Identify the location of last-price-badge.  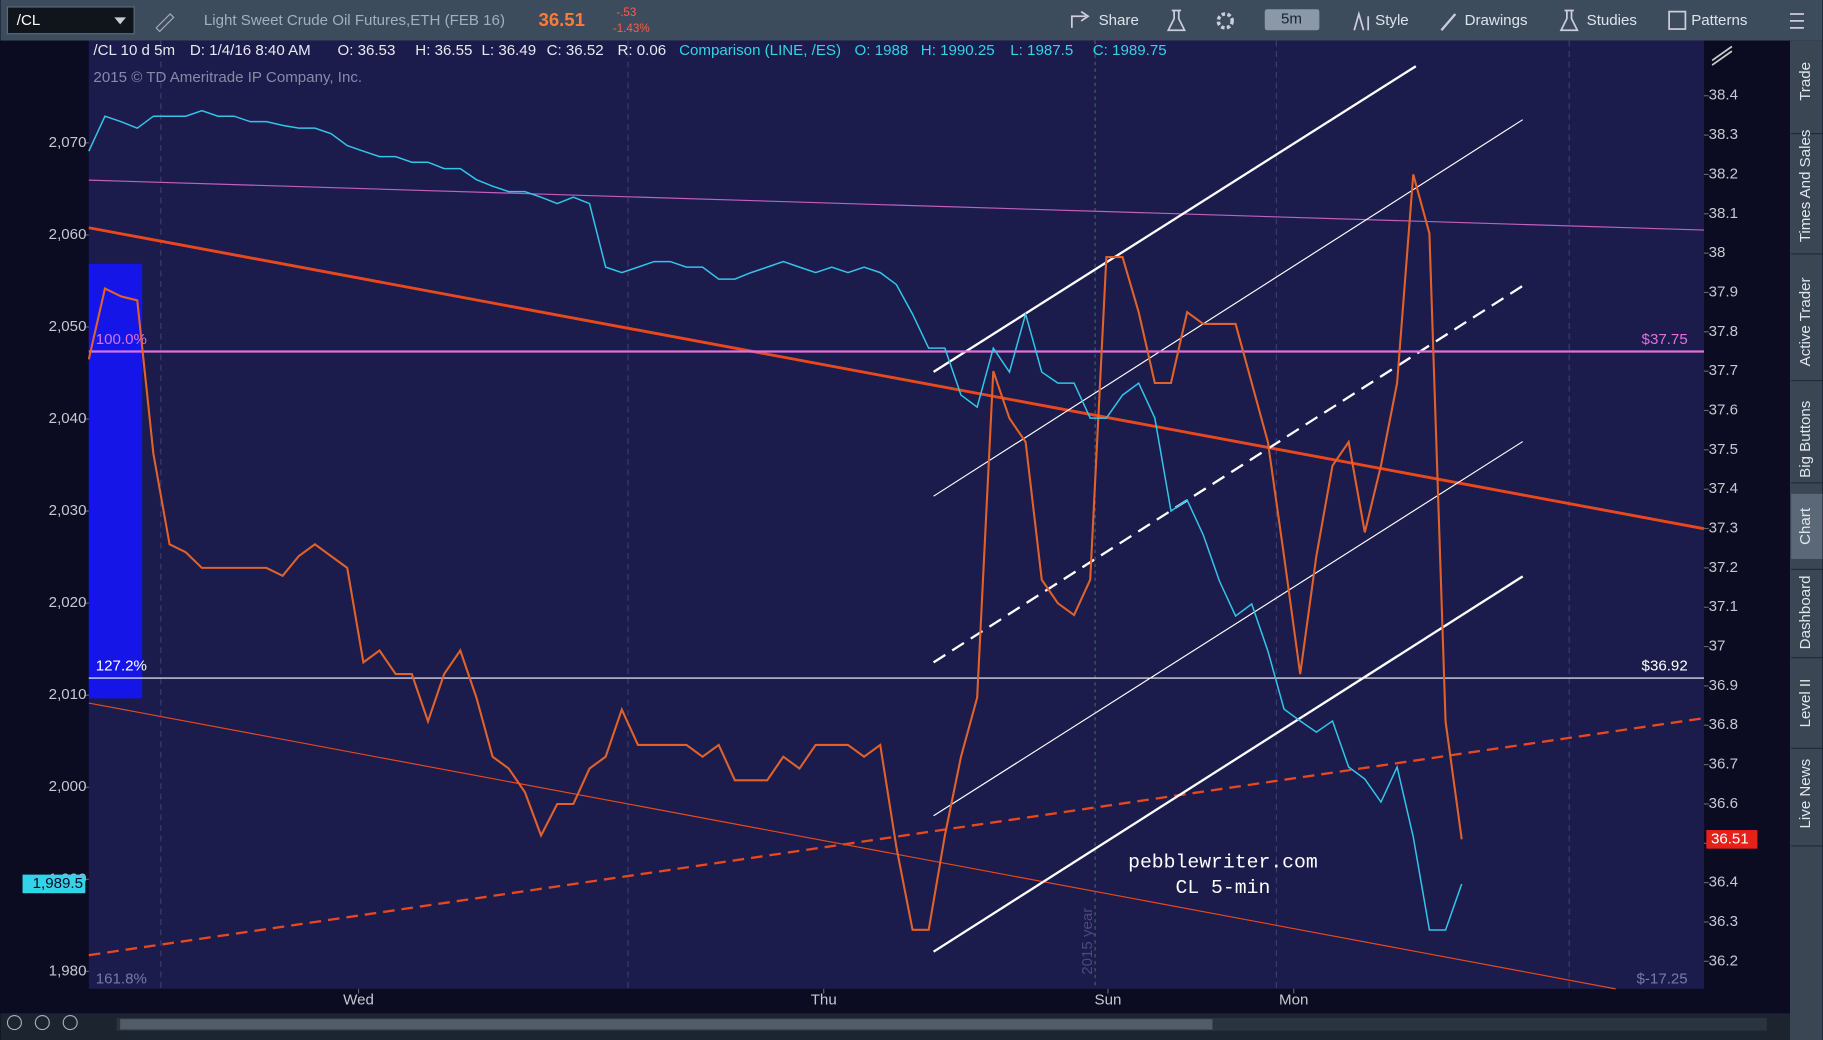
(1732, 839).